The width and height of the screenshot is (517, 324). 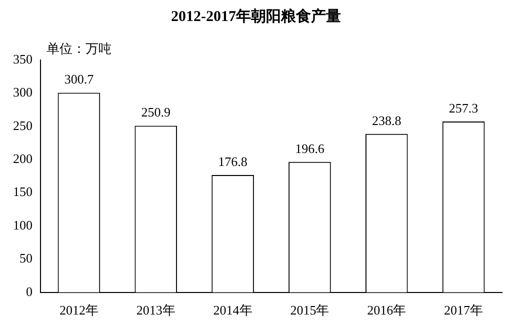 What do you see at coordinates (79, 48) in the screenshot?
I see `text: 单位：万吨` at bounding box center [79, 48].